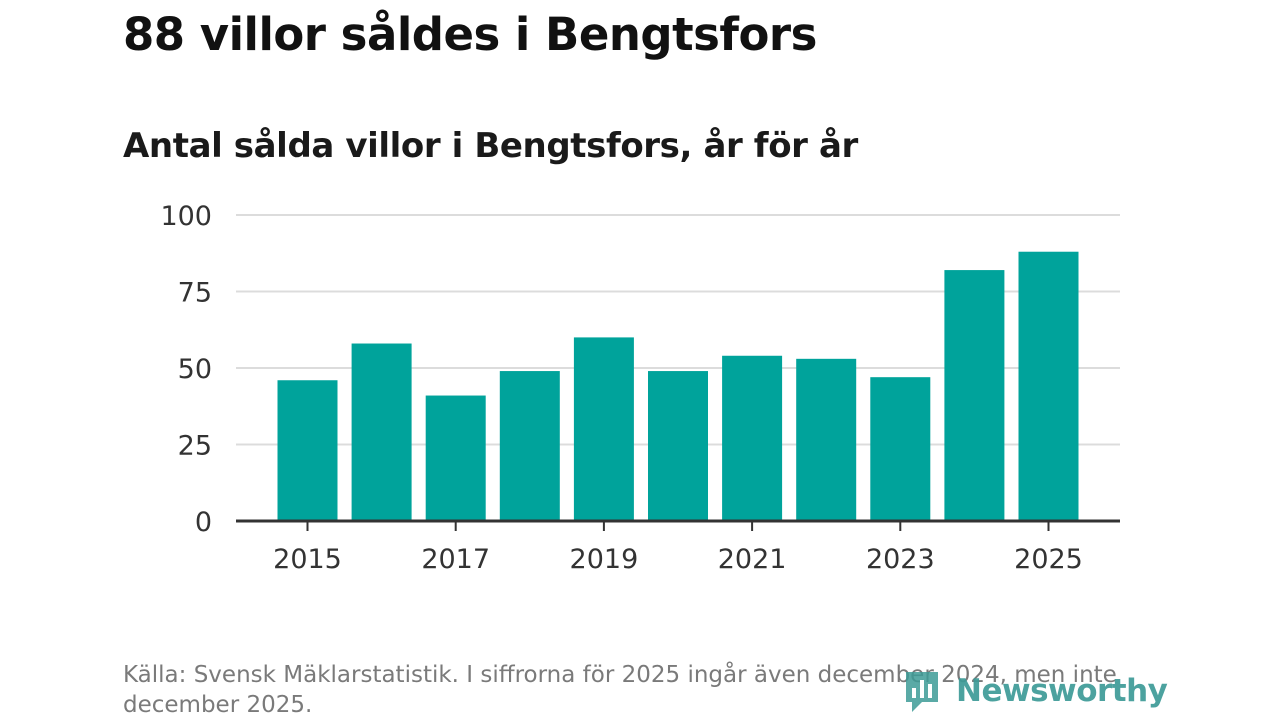 The height and width of the screenshot is (720, 1280). What do you see at coordinates (900, 559) in the screenshot?
I see `x-tick-label: 2023` at bounding box center [900, 559].